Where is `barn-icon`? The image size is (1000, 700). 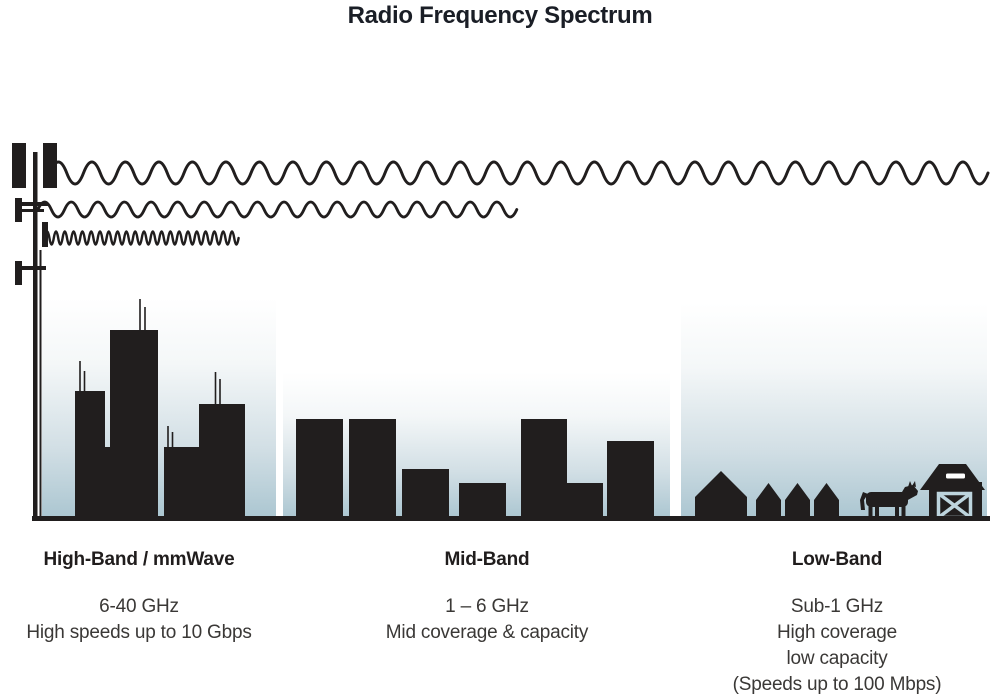
barn-icon is located at coordinates (952, 492).